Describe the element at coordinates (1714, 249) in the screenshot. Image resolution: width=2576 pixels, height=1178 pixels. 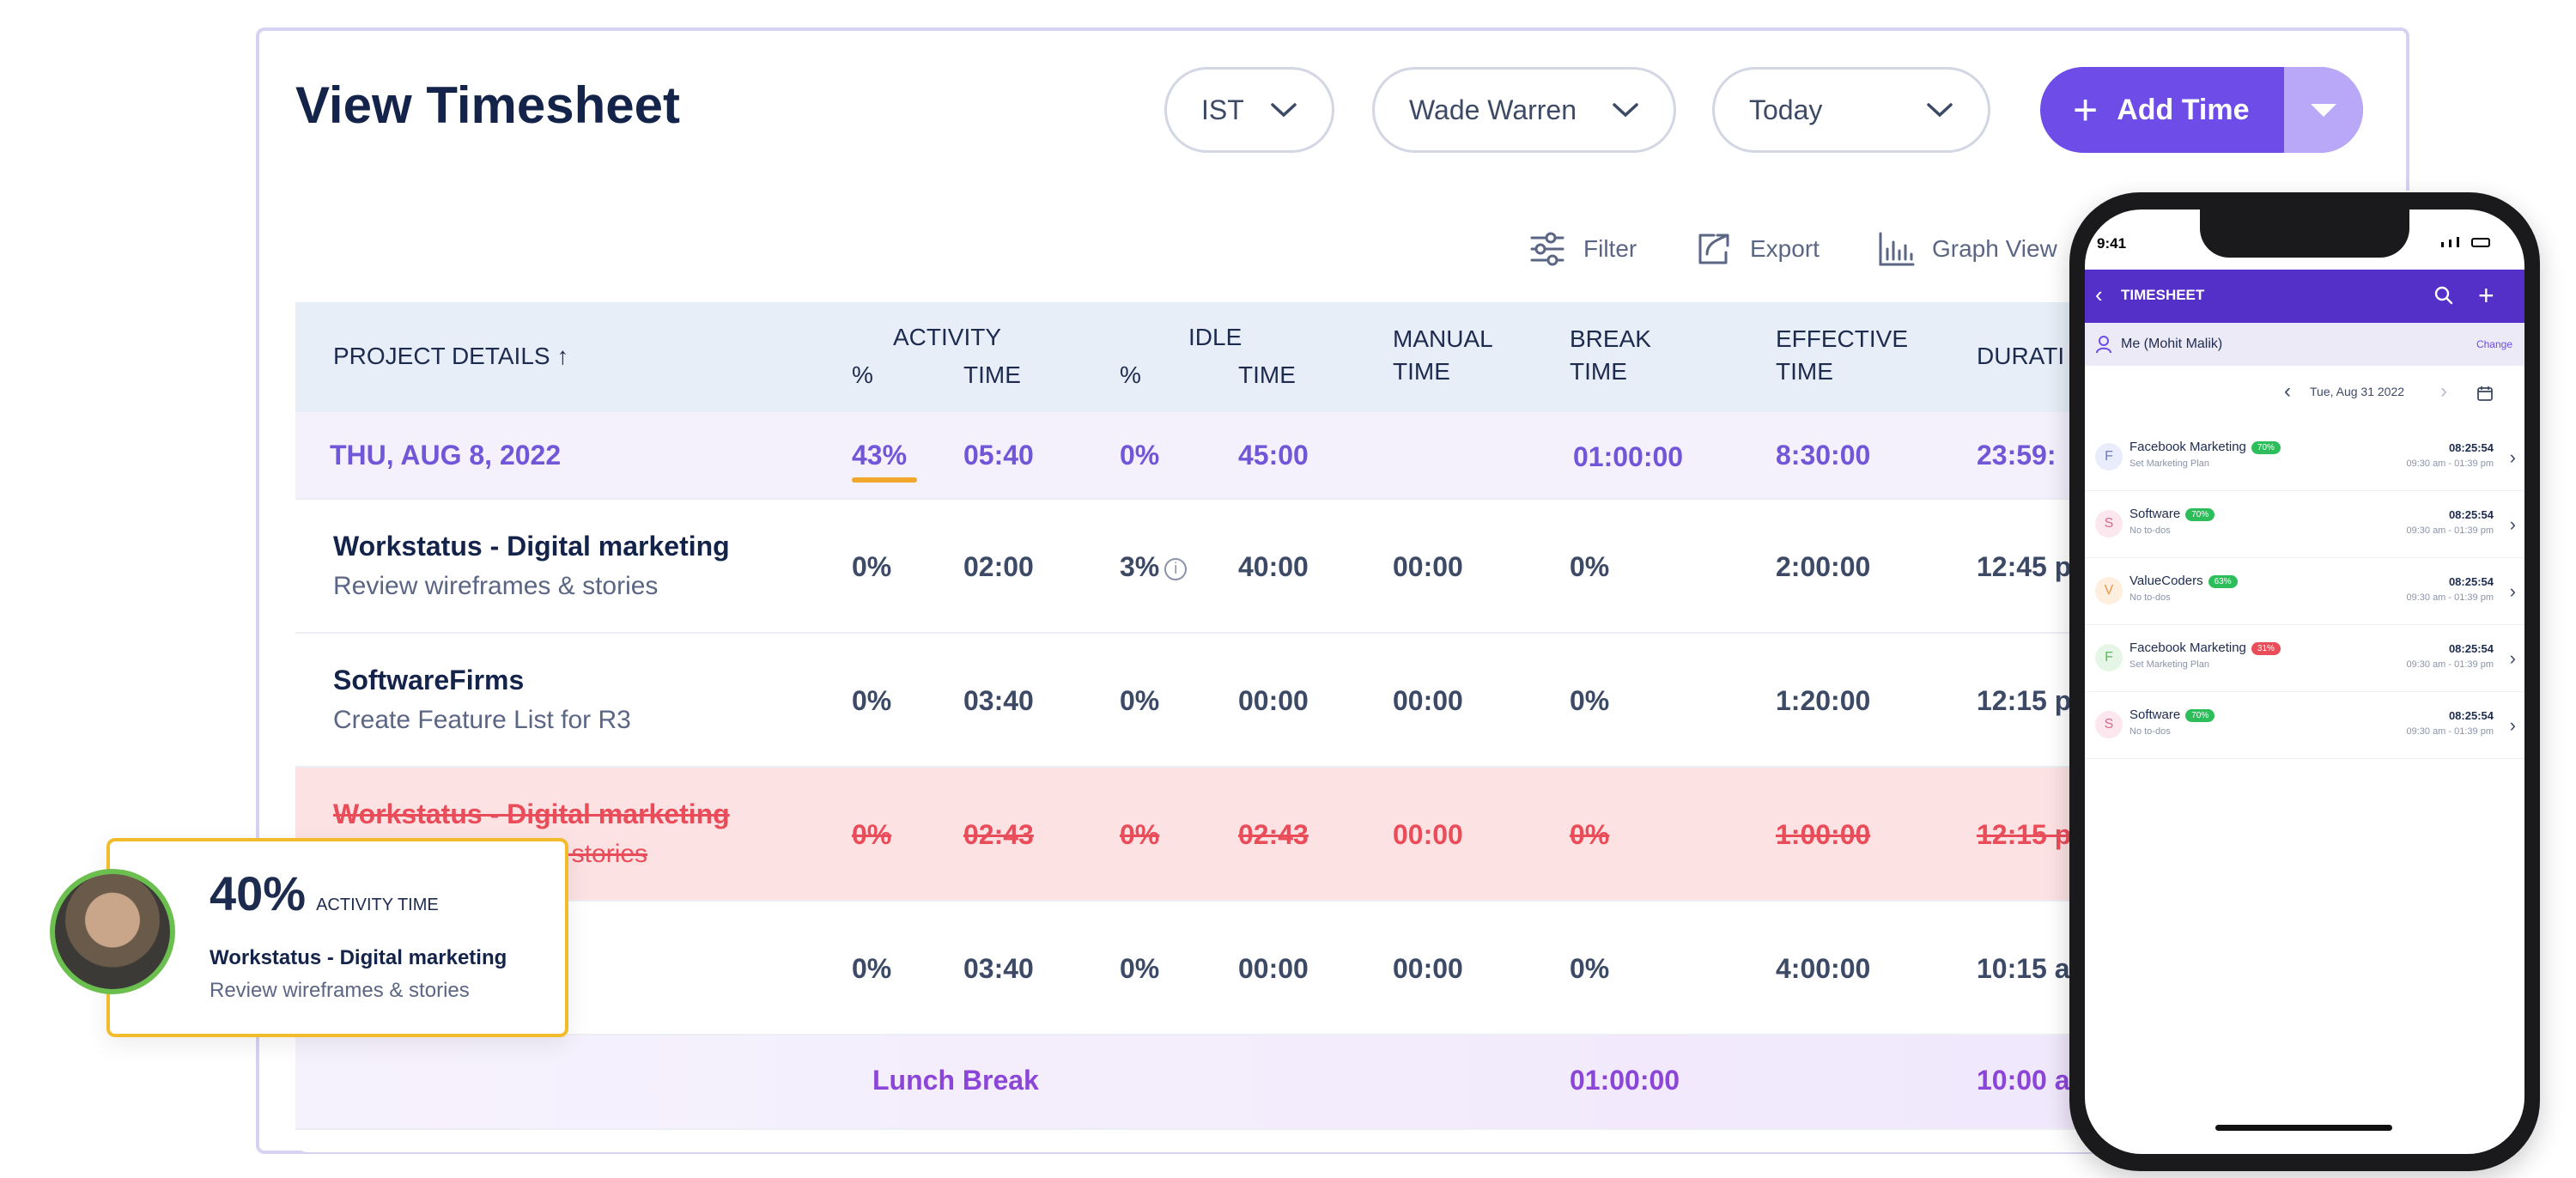
I see `export-icon` at that location.